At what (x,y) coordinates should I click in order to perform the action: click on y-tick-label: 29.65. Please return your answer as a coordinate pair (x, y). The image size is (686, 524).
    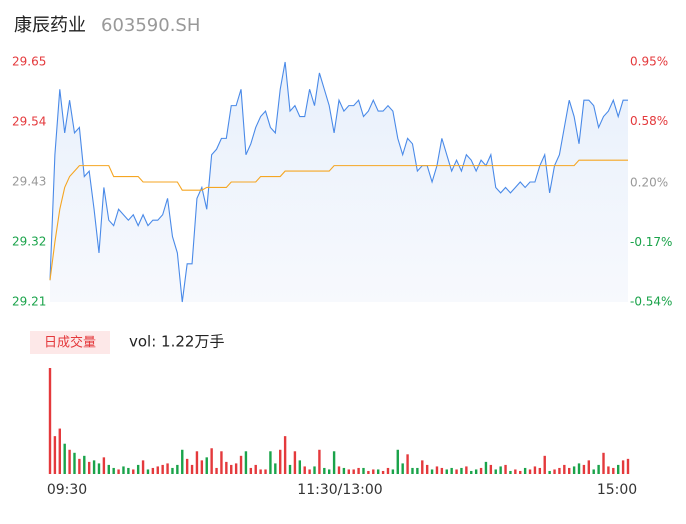
    Looking at the image, I should click on (29, 62).